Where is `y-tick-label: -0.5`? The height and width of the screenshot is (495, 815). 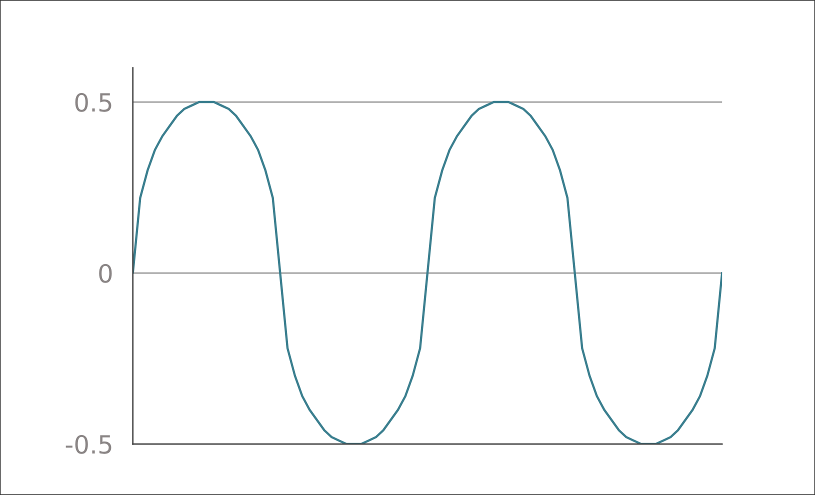
y-tick-label: -0.5 is located at coordinates (89, 444).